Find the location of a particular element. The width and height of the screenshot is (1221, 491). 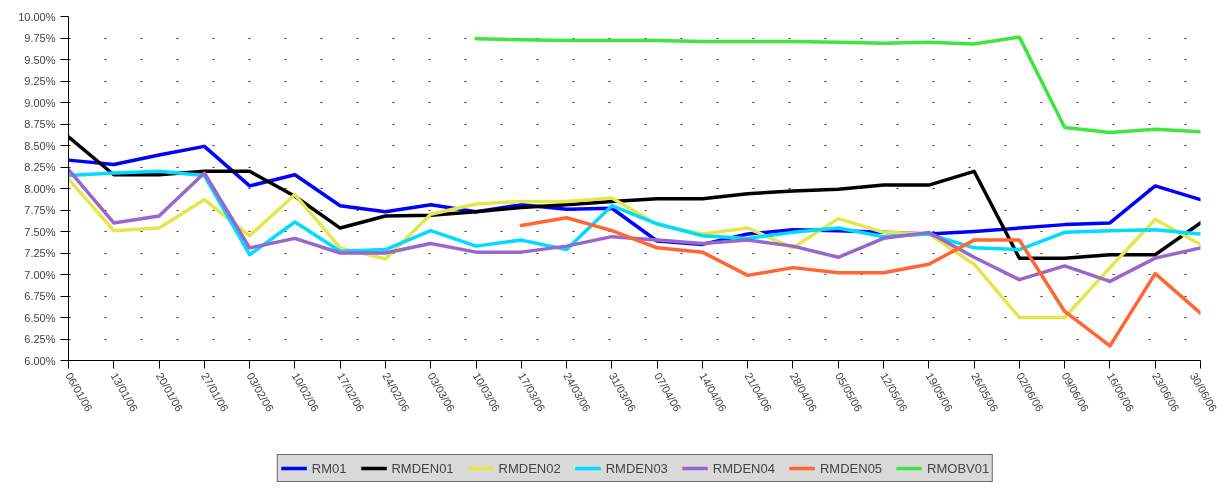

legend-label: RMDEN04 is located at coordinates (743, 468).